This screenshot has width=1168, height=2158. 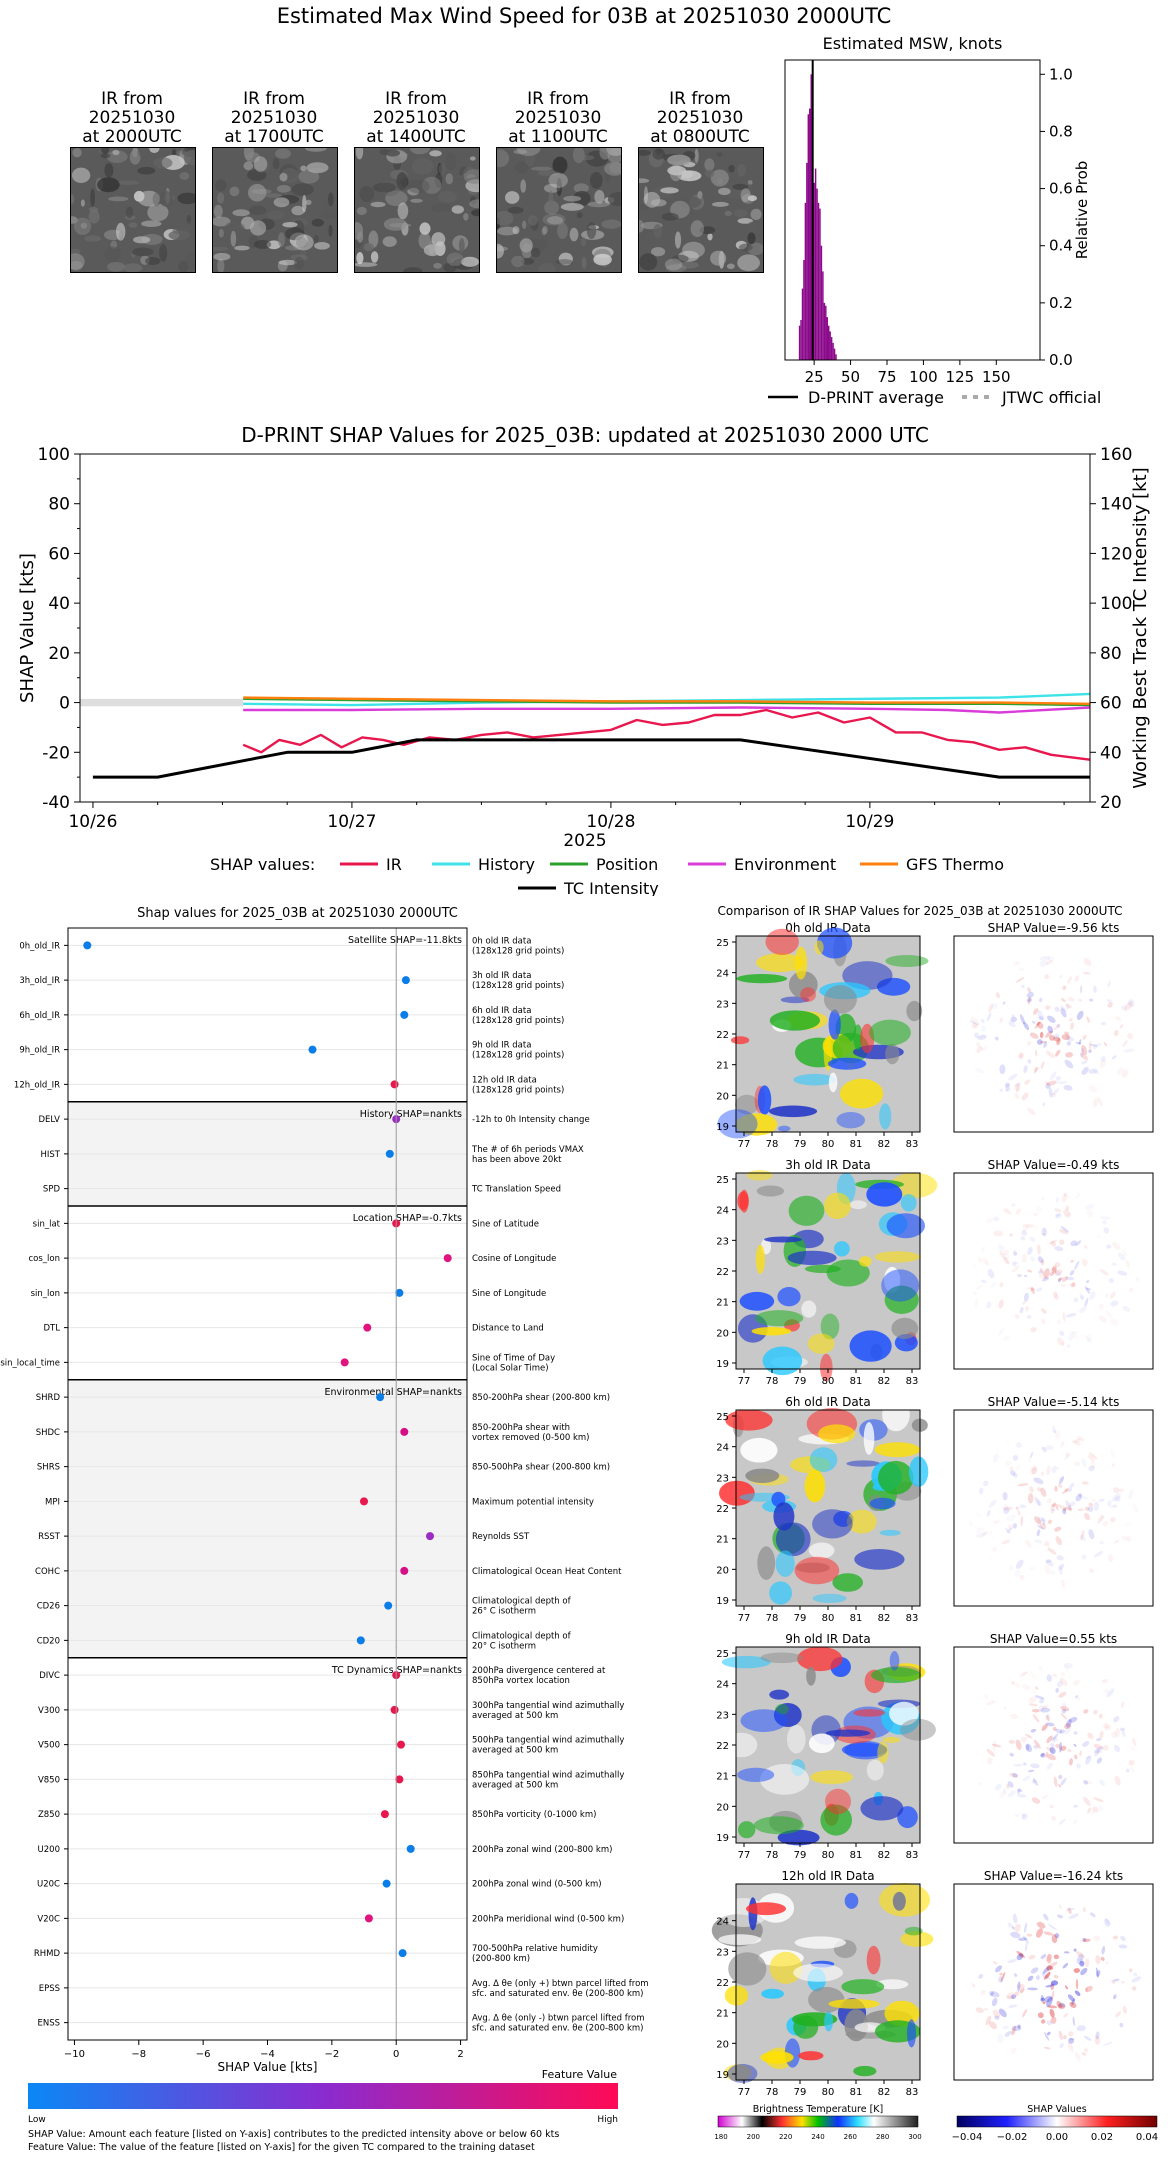 I want to click on timeseries-frame, so click(x=585, y=628).